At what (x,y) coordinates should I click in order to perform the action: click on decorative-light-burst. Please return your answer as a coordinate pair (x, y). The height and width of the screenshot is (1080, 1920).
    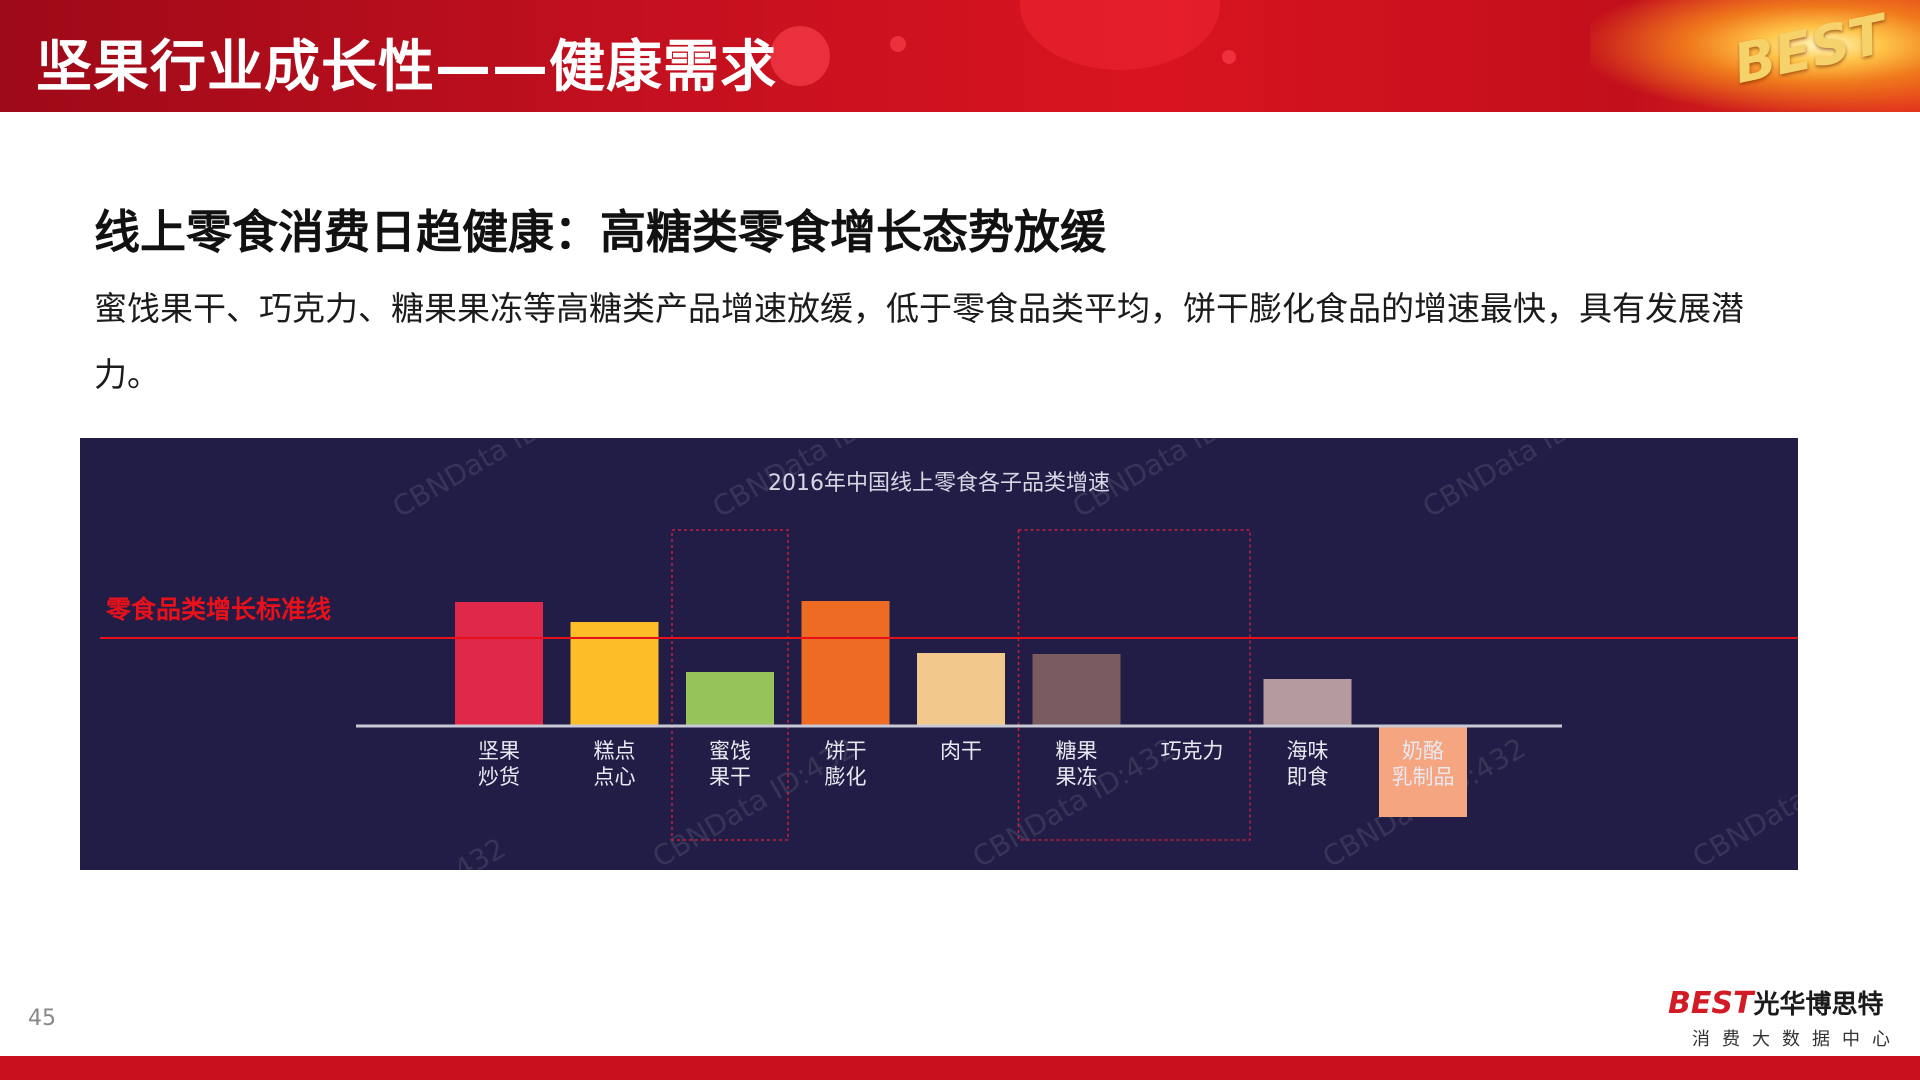
    Looking at the image, I should click on (1755, 56).